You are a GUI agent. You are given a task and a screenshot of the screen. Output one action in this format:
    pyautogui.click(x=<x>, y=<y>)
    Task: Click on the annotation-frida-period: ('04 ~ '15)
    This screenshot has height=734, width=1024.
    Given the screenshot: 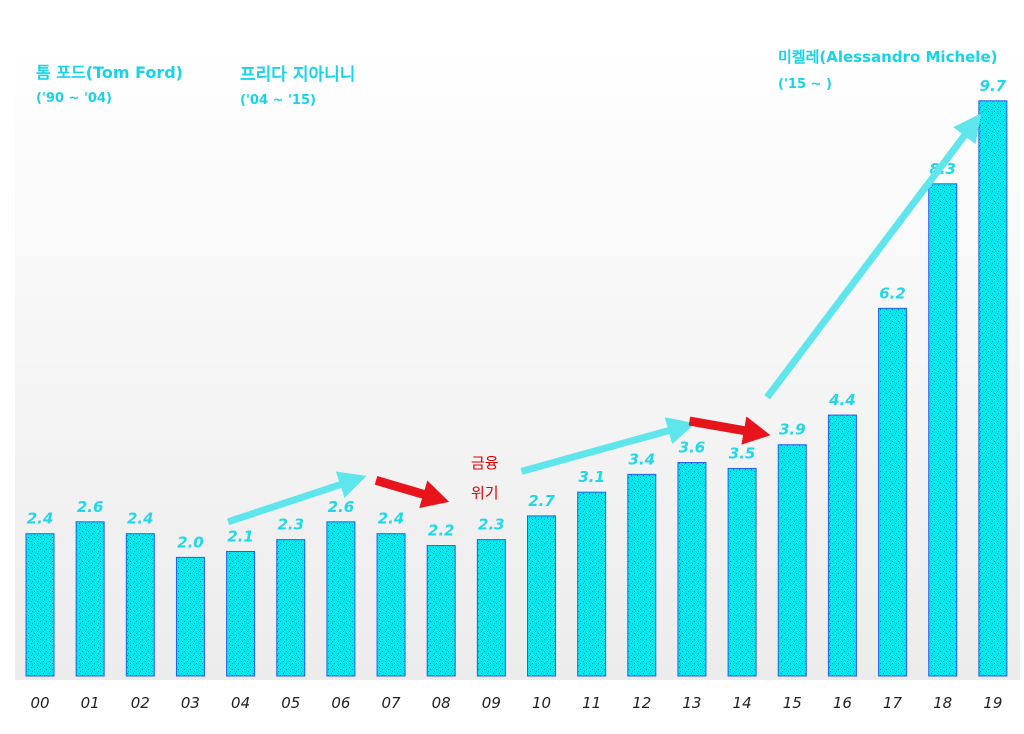 What is the action you would take?
    pyautogui.click(x=278, y=100)
    